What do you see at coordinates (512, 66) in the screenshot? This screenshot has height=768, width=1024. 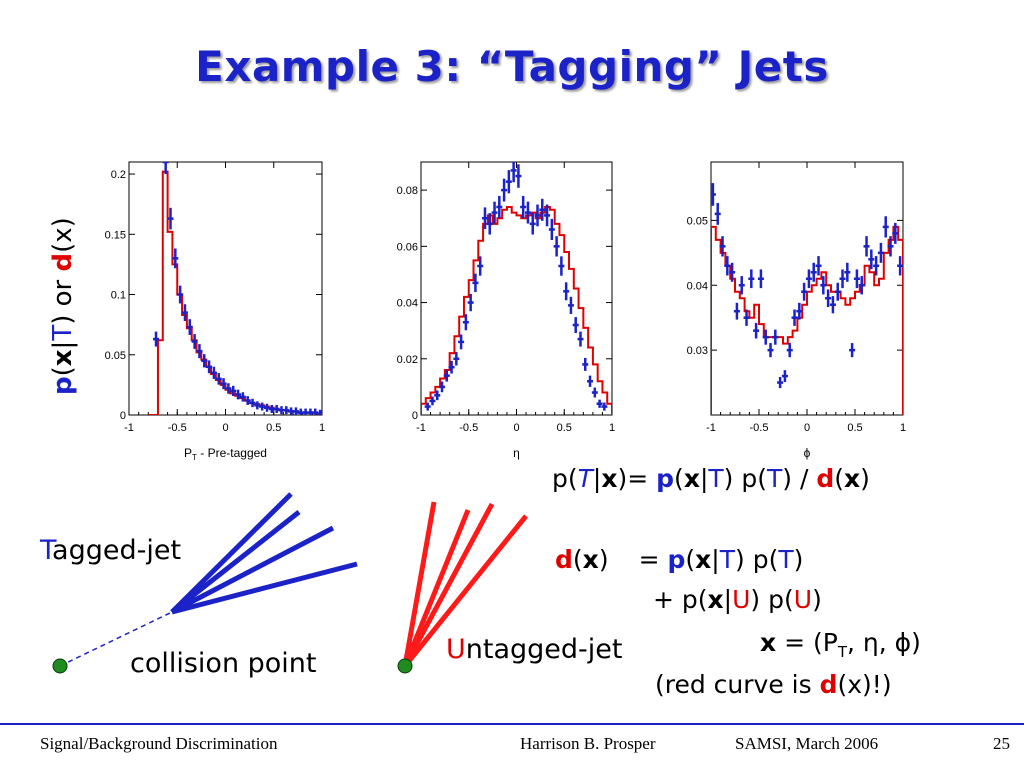 I see `slide-title: Example 3: “Tagging” Jets` at bounding box center [512, 66].